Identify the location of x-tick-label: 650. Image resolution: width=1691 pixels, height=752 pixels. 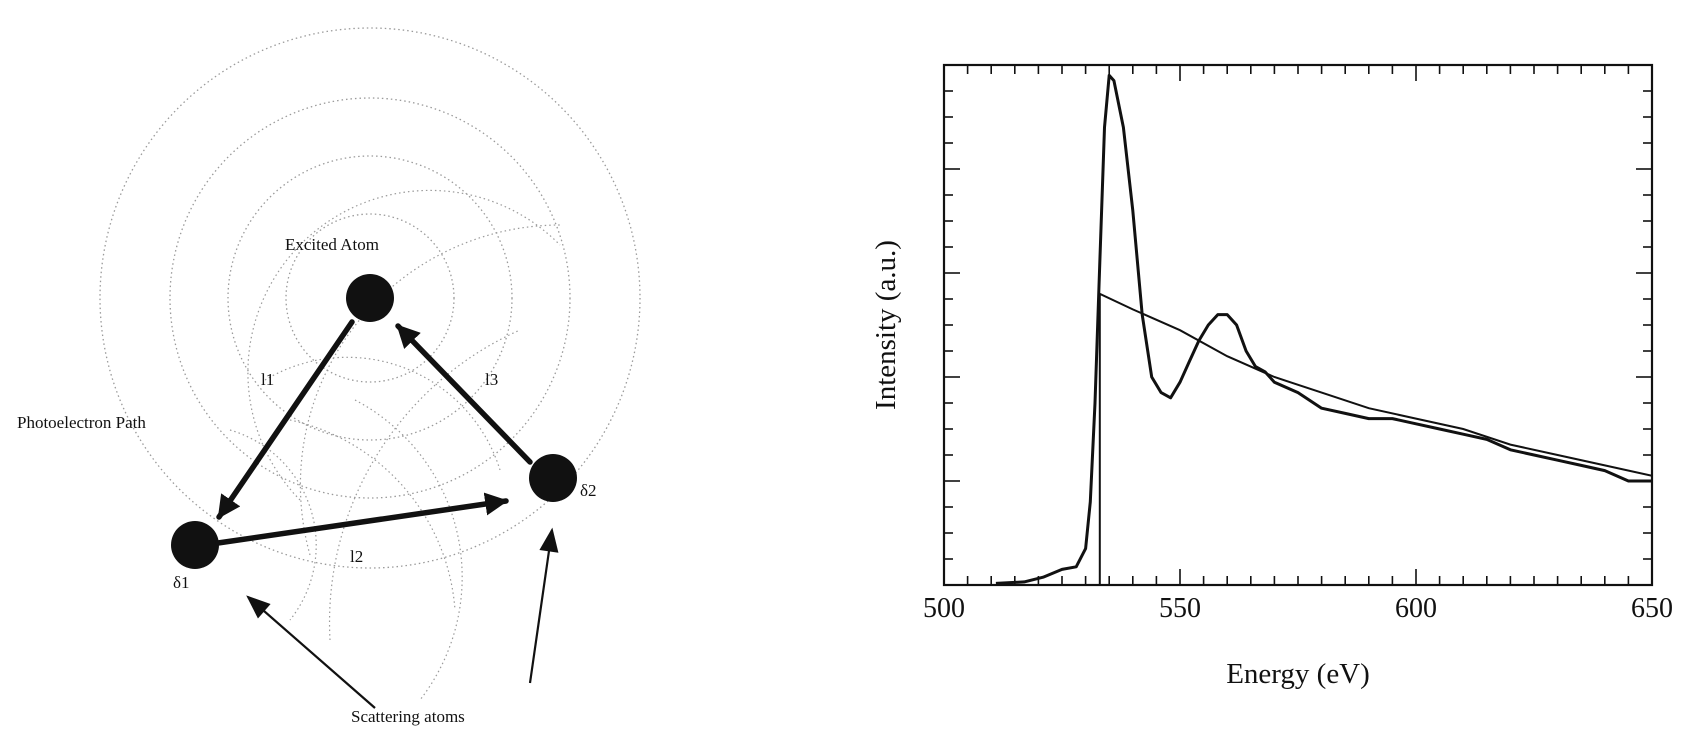
(1652, 608).